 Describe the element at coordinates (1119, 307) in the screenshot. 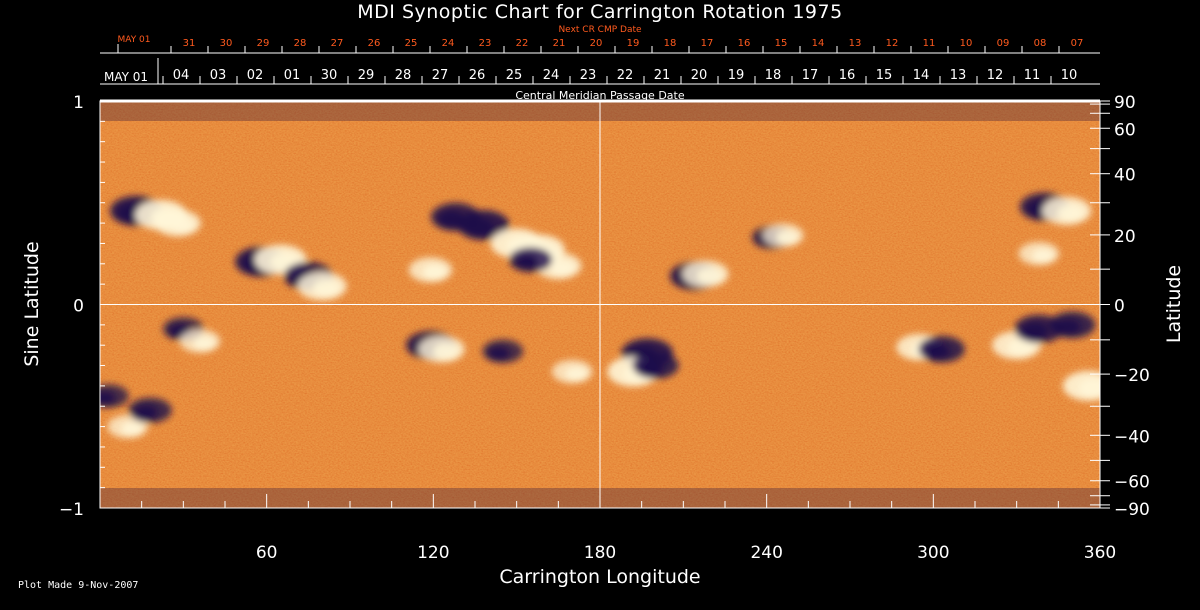

I see `right-tick-label: 0` at that location.